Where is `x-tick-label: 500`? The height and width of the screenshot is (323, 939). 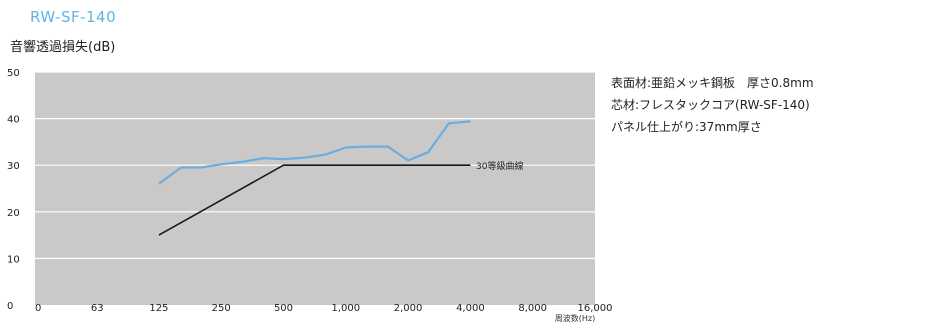 x-tick-label: 500 is located at coordinates (283, 308).